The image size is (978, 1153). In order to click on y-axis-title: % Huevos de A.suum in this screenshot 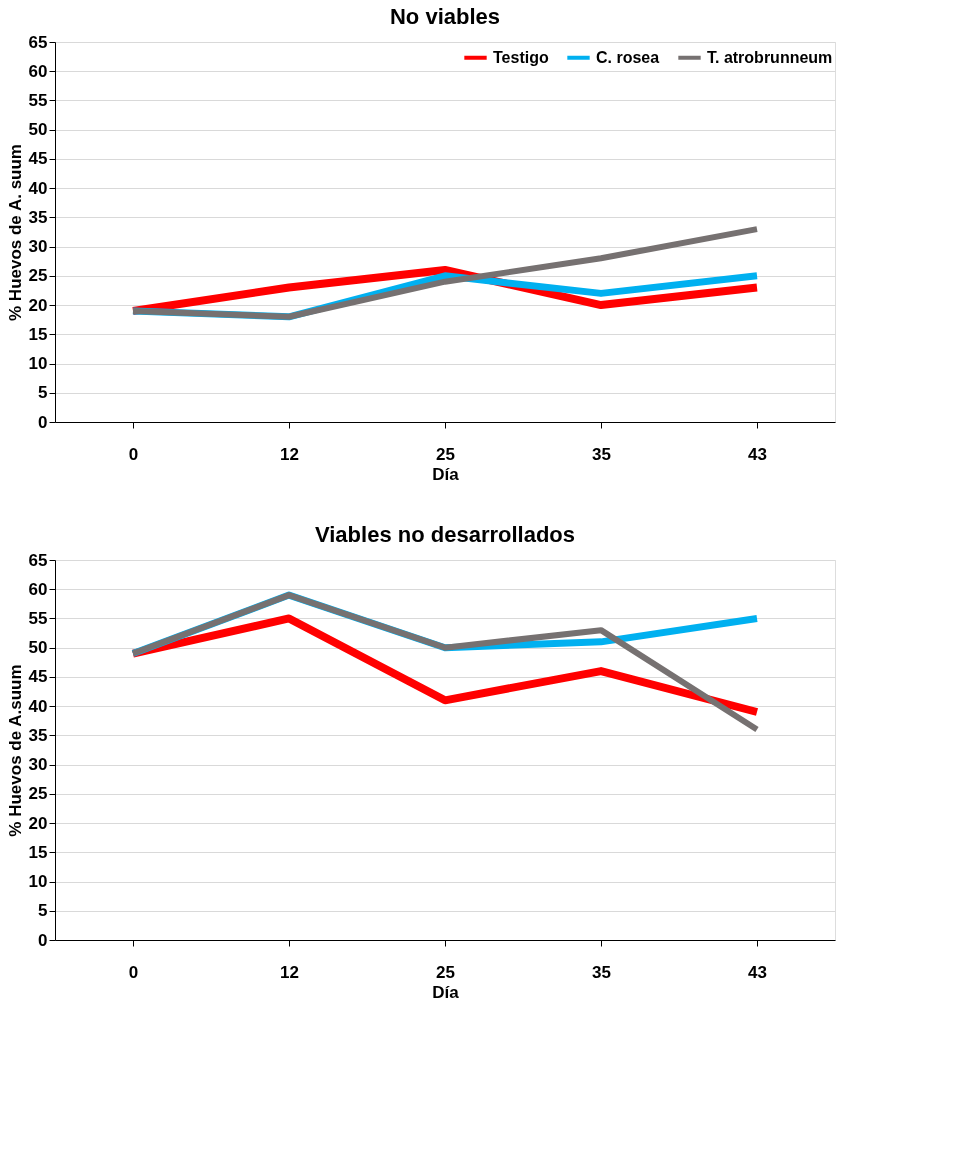, I will do `click(15, 750)`.